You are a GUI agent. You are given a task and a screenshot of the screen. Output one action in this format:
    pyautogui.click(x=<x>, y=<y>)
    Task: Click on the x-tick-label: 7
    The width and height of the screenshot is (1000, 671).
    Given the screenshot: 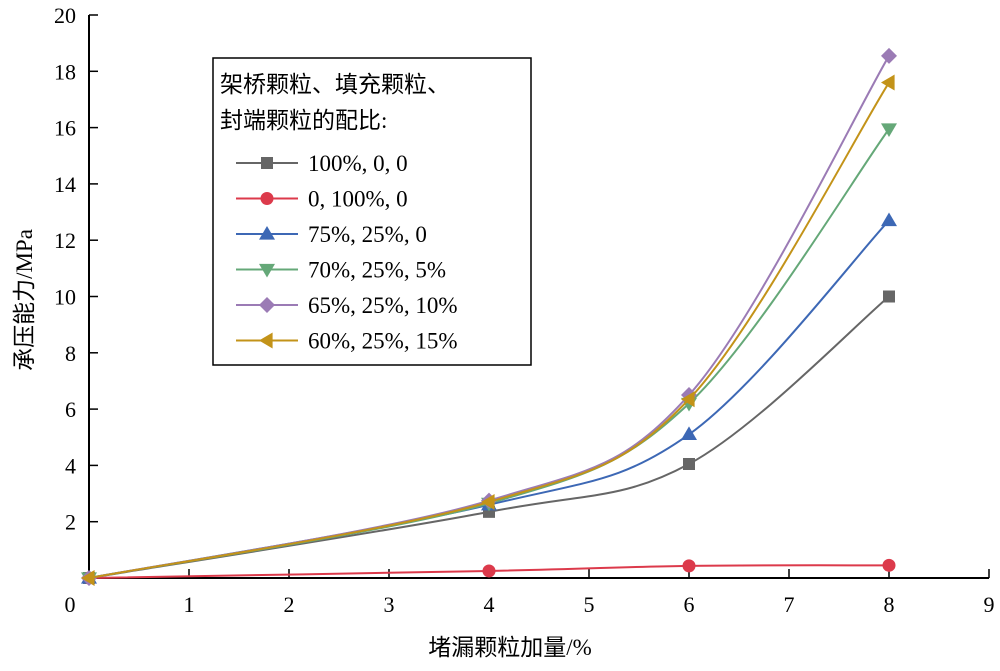 What is the action you would take?
    pyautogui.click(x=789, y=604)
    